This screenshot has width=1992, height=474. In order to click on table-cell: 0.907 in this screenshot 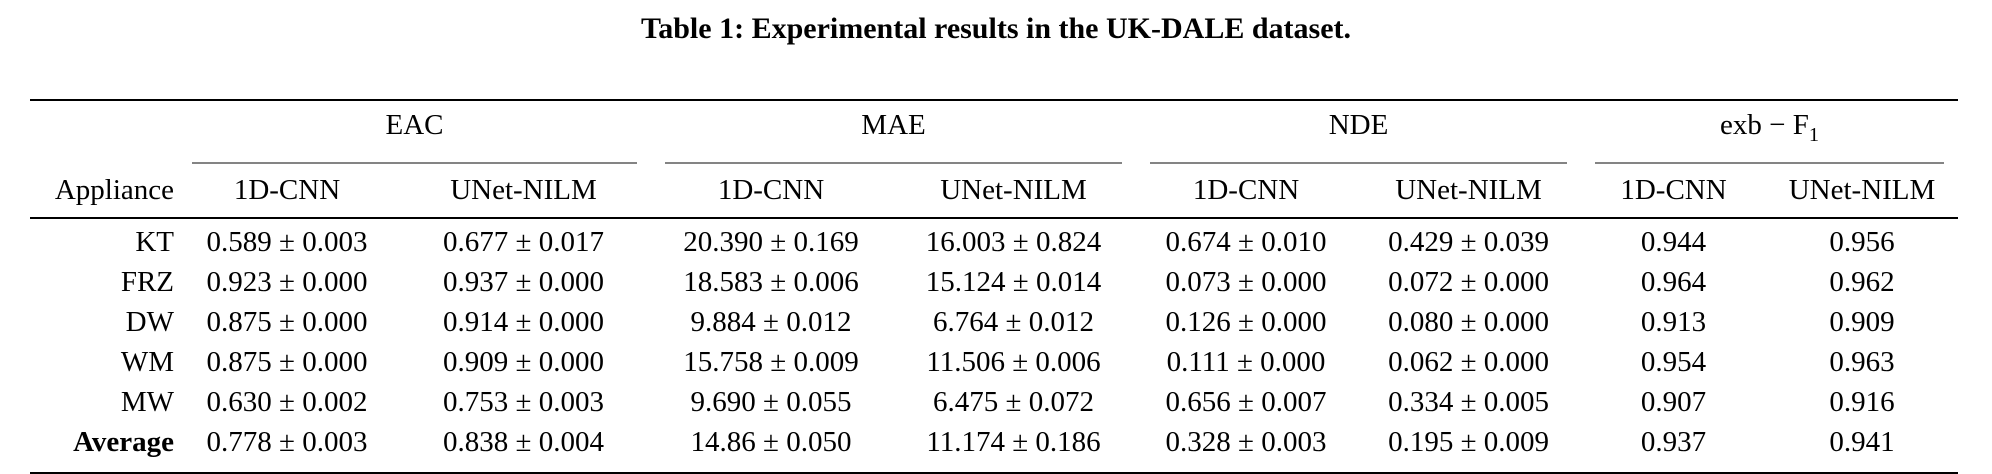, I will do `click(1673, 401)`.